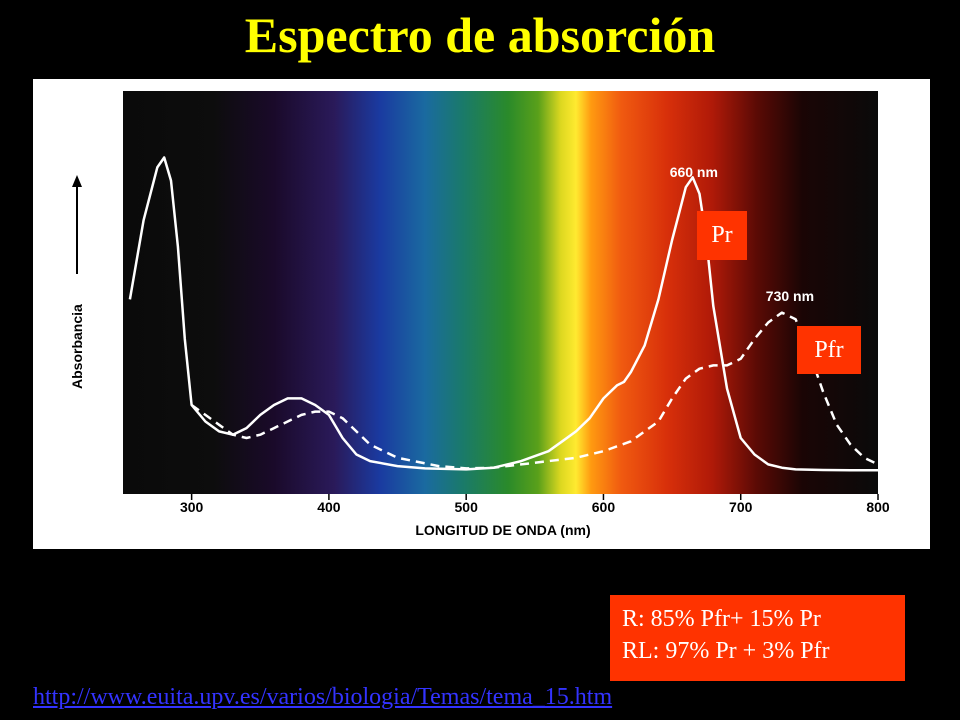 This screenshot has height=720, width=960. I want to click on x-tick-label-700: 700, so click(741, 507).